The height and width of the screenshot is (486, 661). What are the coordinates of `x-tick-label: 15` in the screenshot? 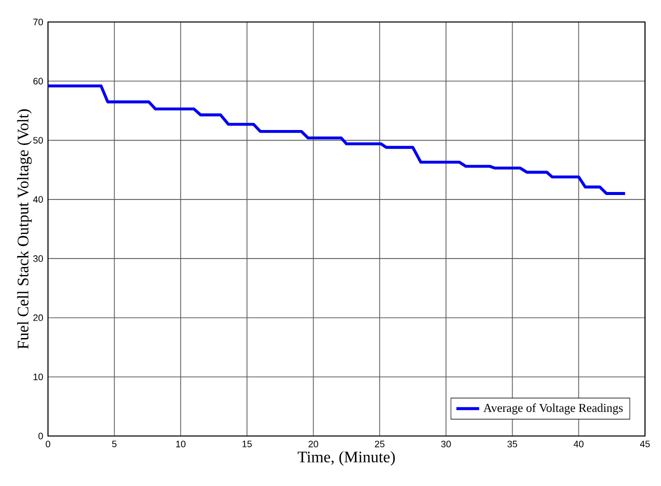 It's located at (247, 444).